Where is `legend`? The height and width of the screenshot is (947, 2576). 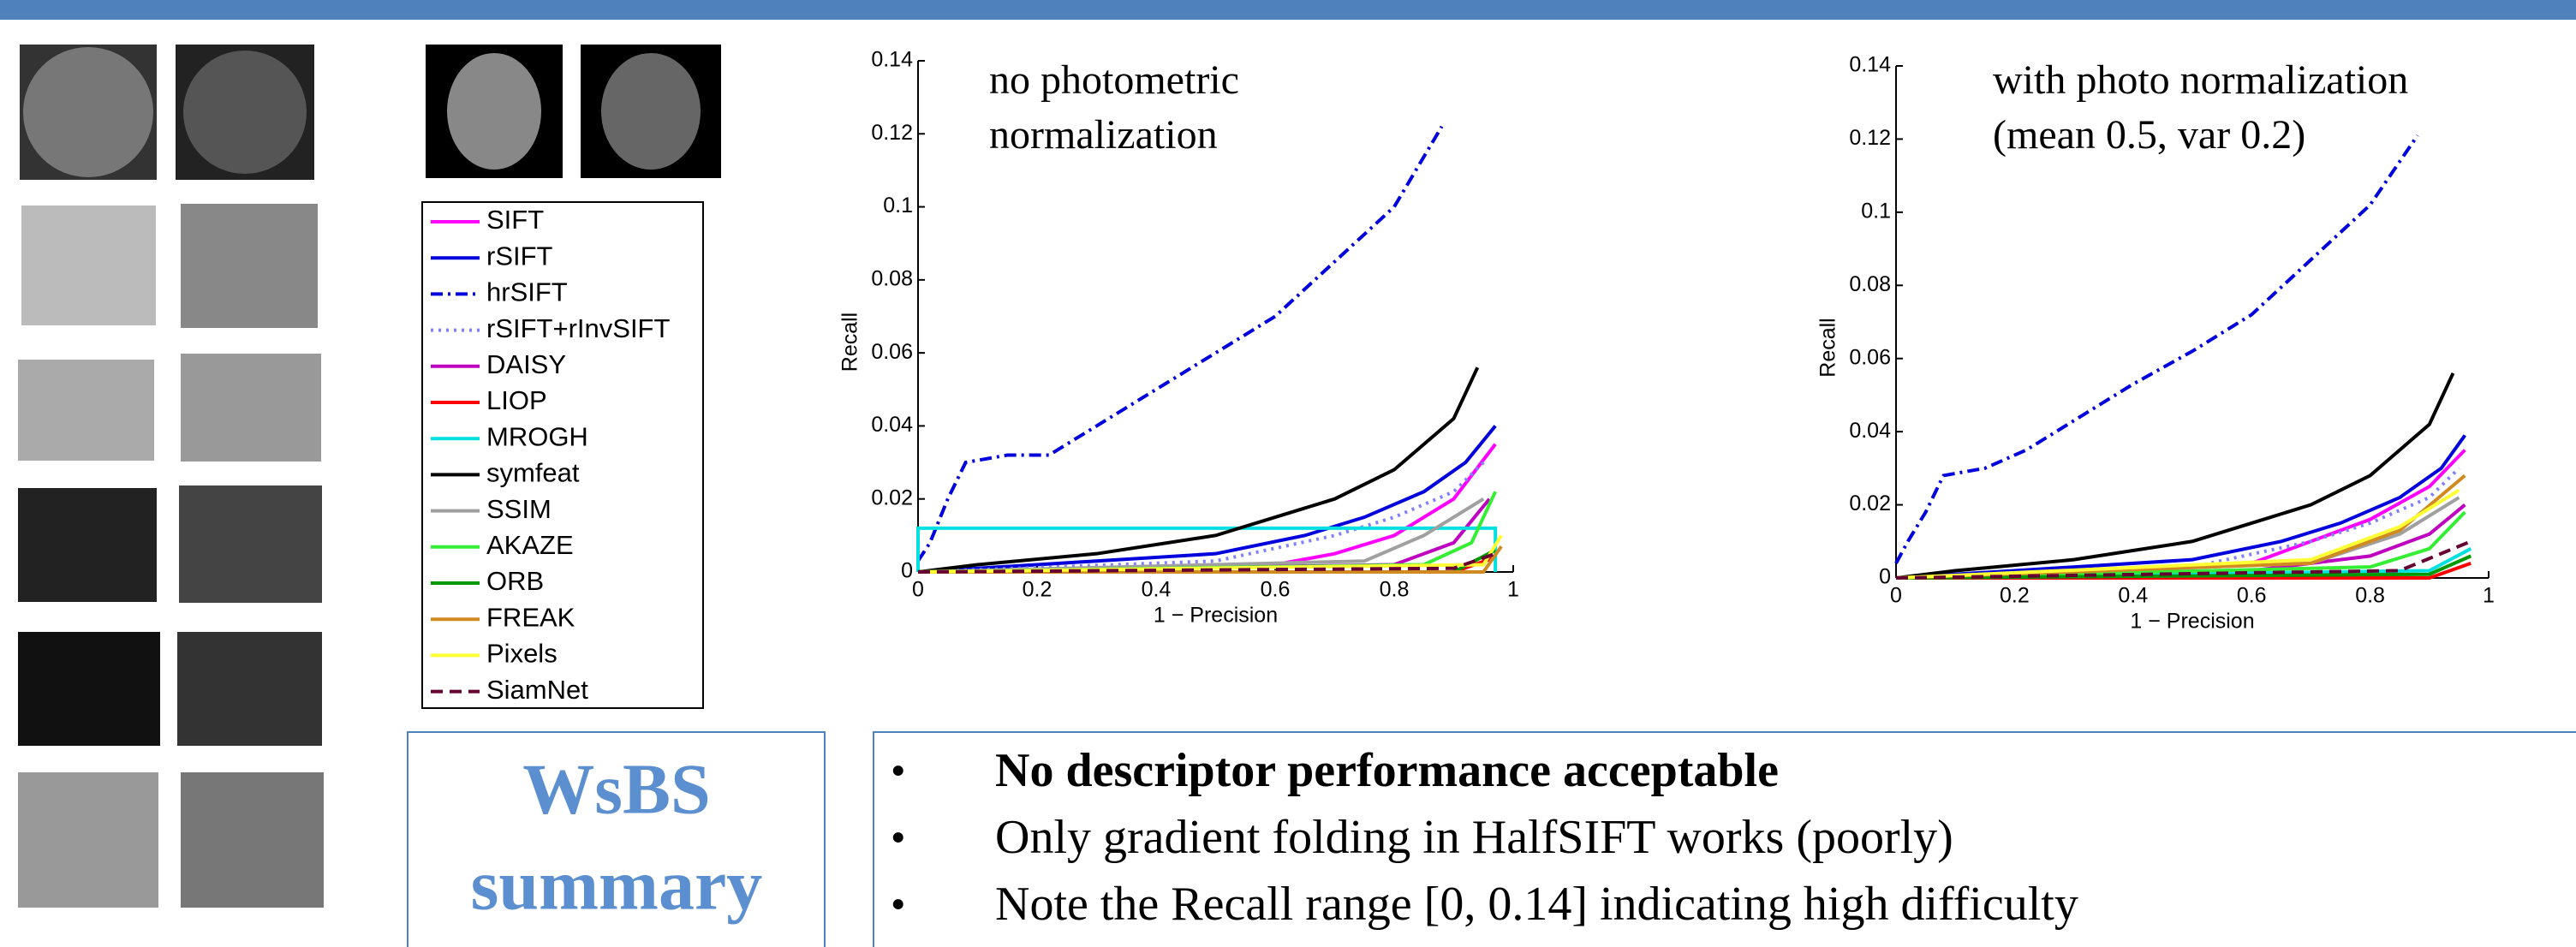 legend is located at coordinates (562, 455).